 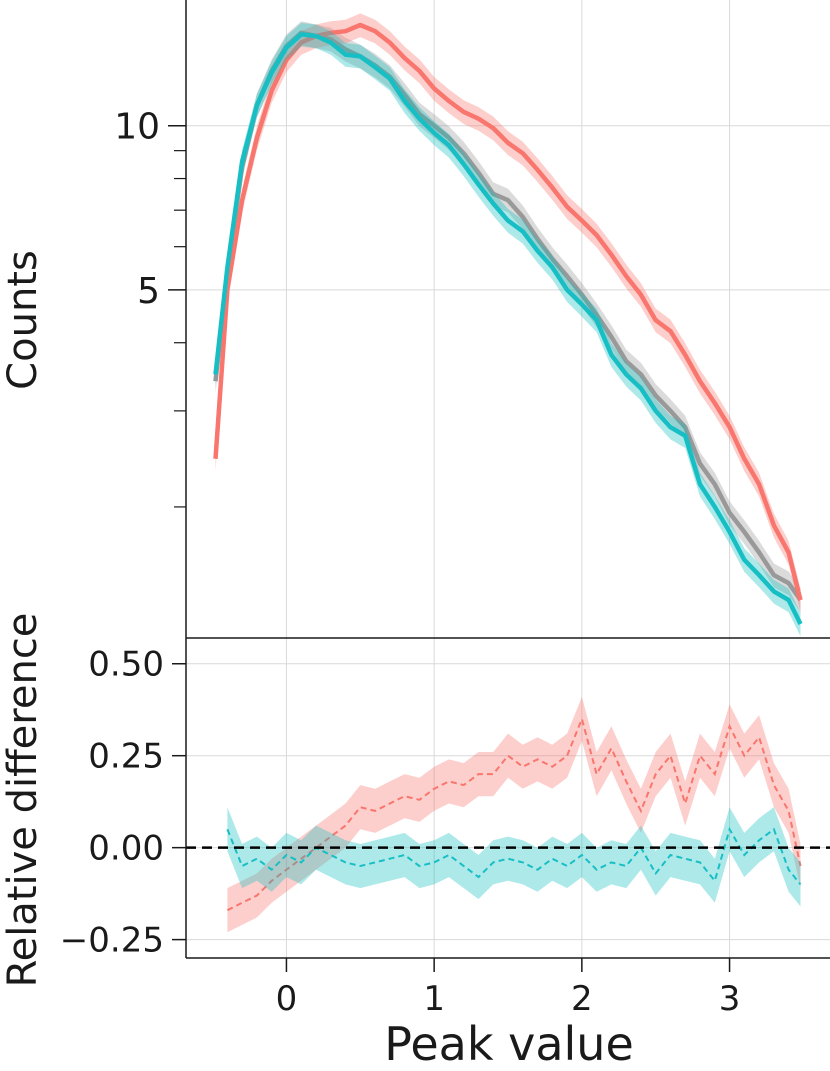 What do you see at coordinates (126, 665) in the screenshot?
I see `bottom-ytick-label: 0.50` at bounding box center [126, 665].